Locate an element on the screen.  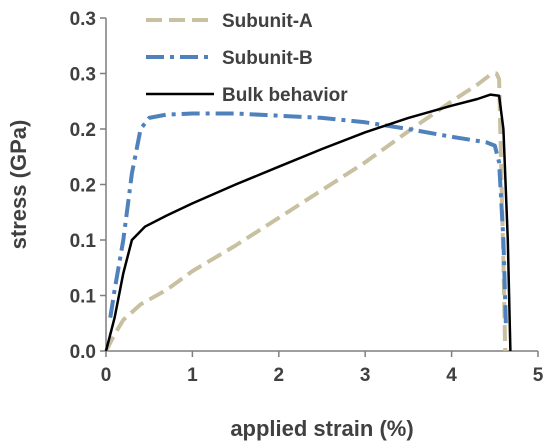
x-tick-label: 3 is located at coordinates (365, 375).